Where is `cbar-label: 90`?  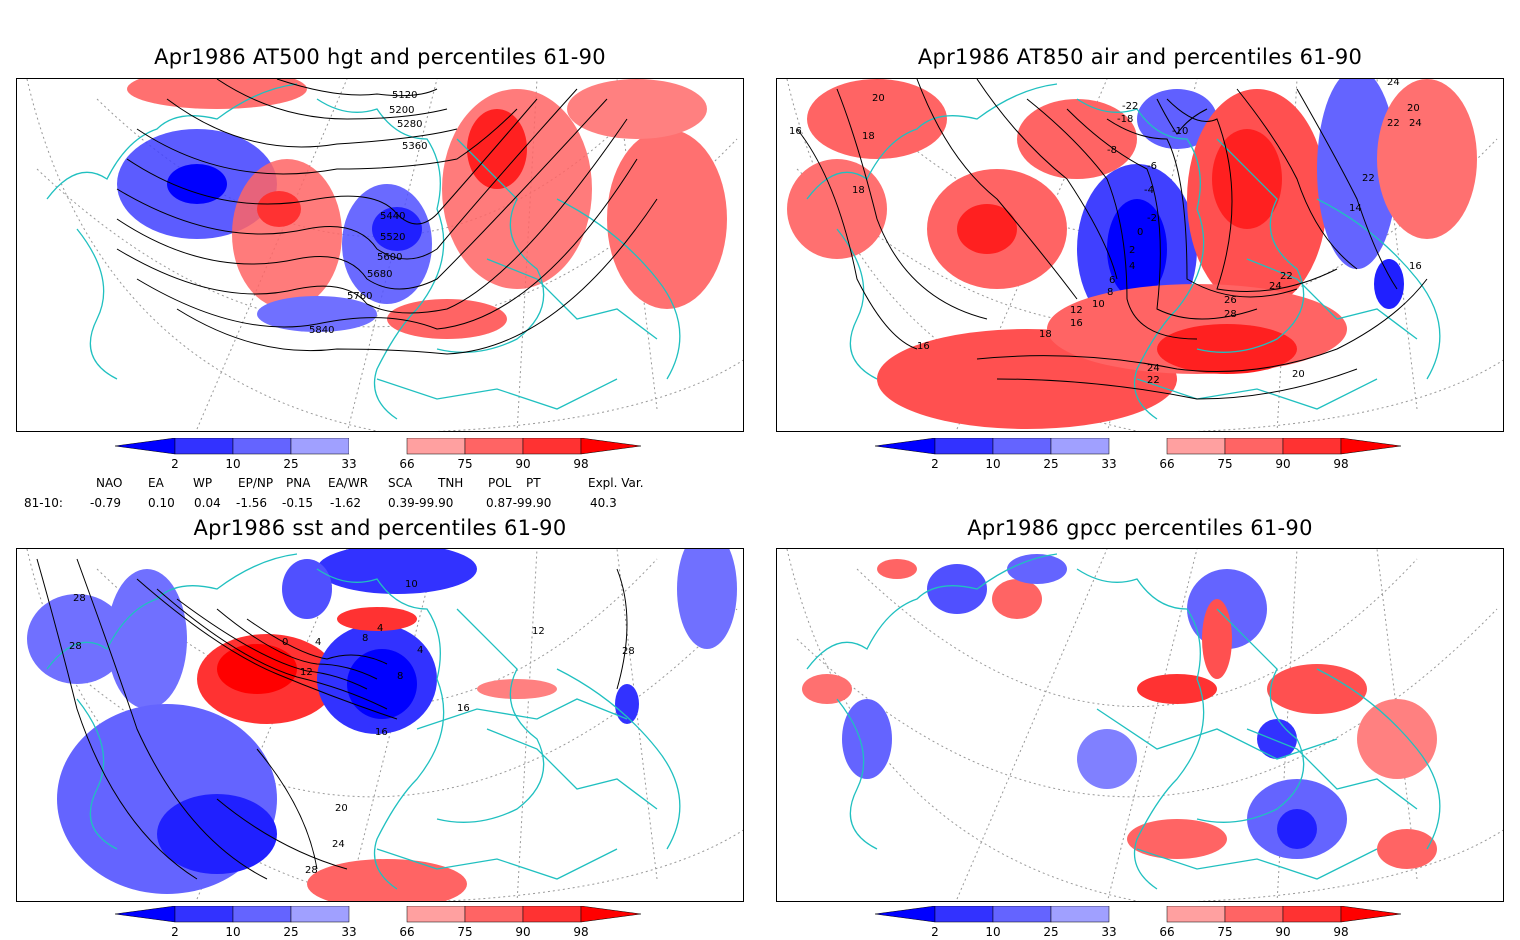
cbar-label: 90 is located at coordinates (1282, 932).